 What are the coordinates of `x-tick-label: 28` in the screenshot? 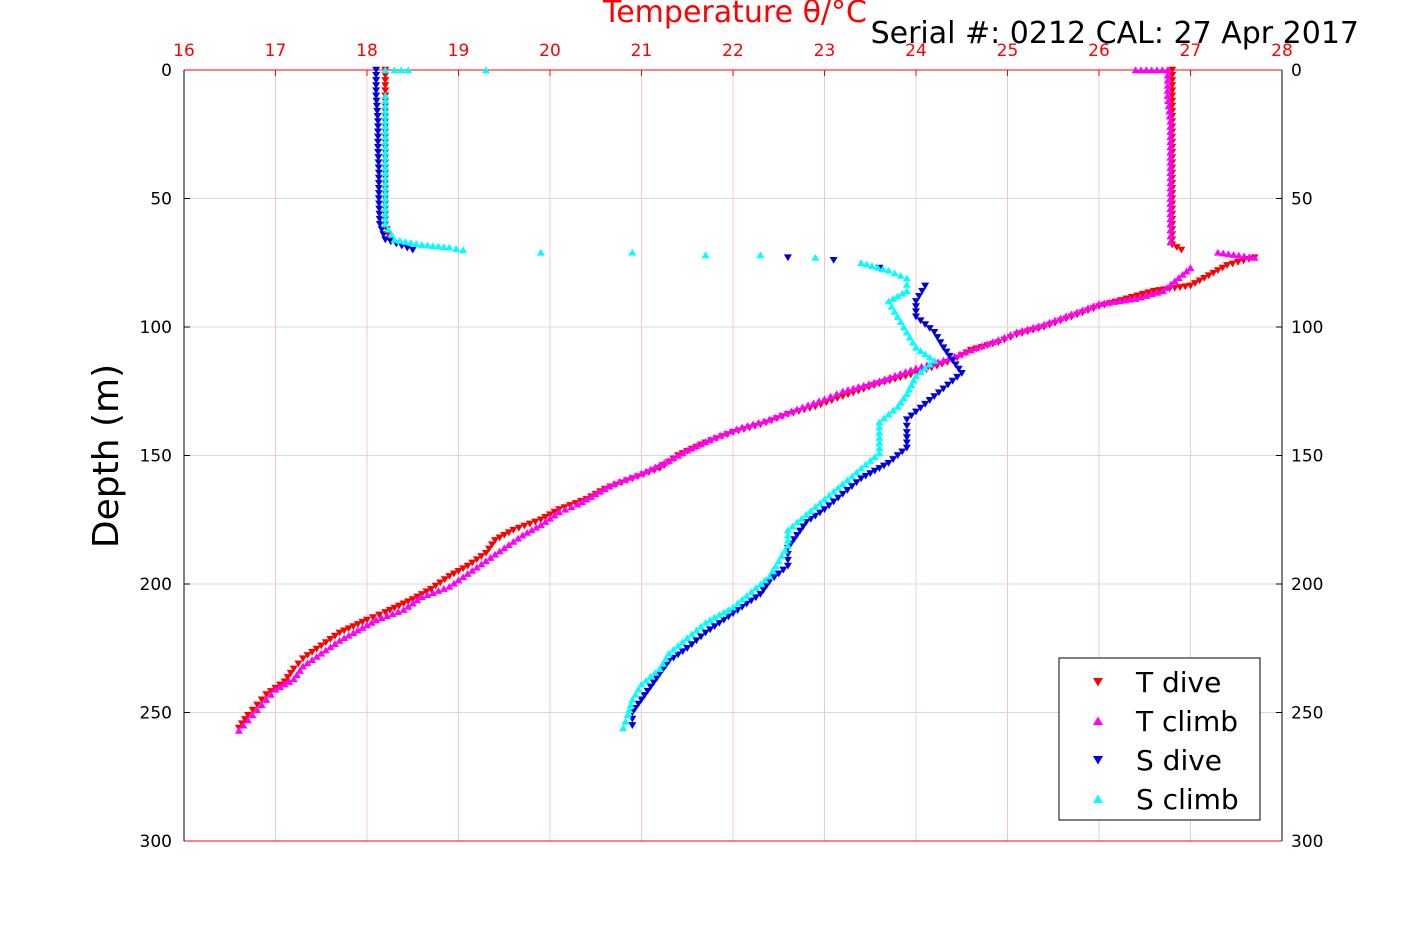 It's located at (1282, 51).